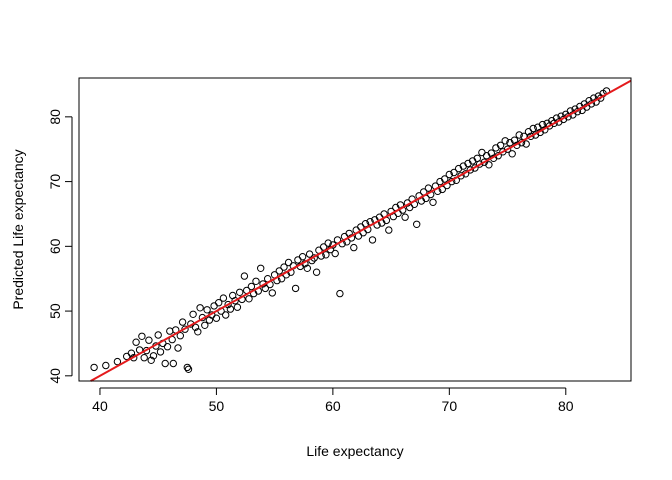  I want to click on x-tick-label: 80, so click(566, 406).